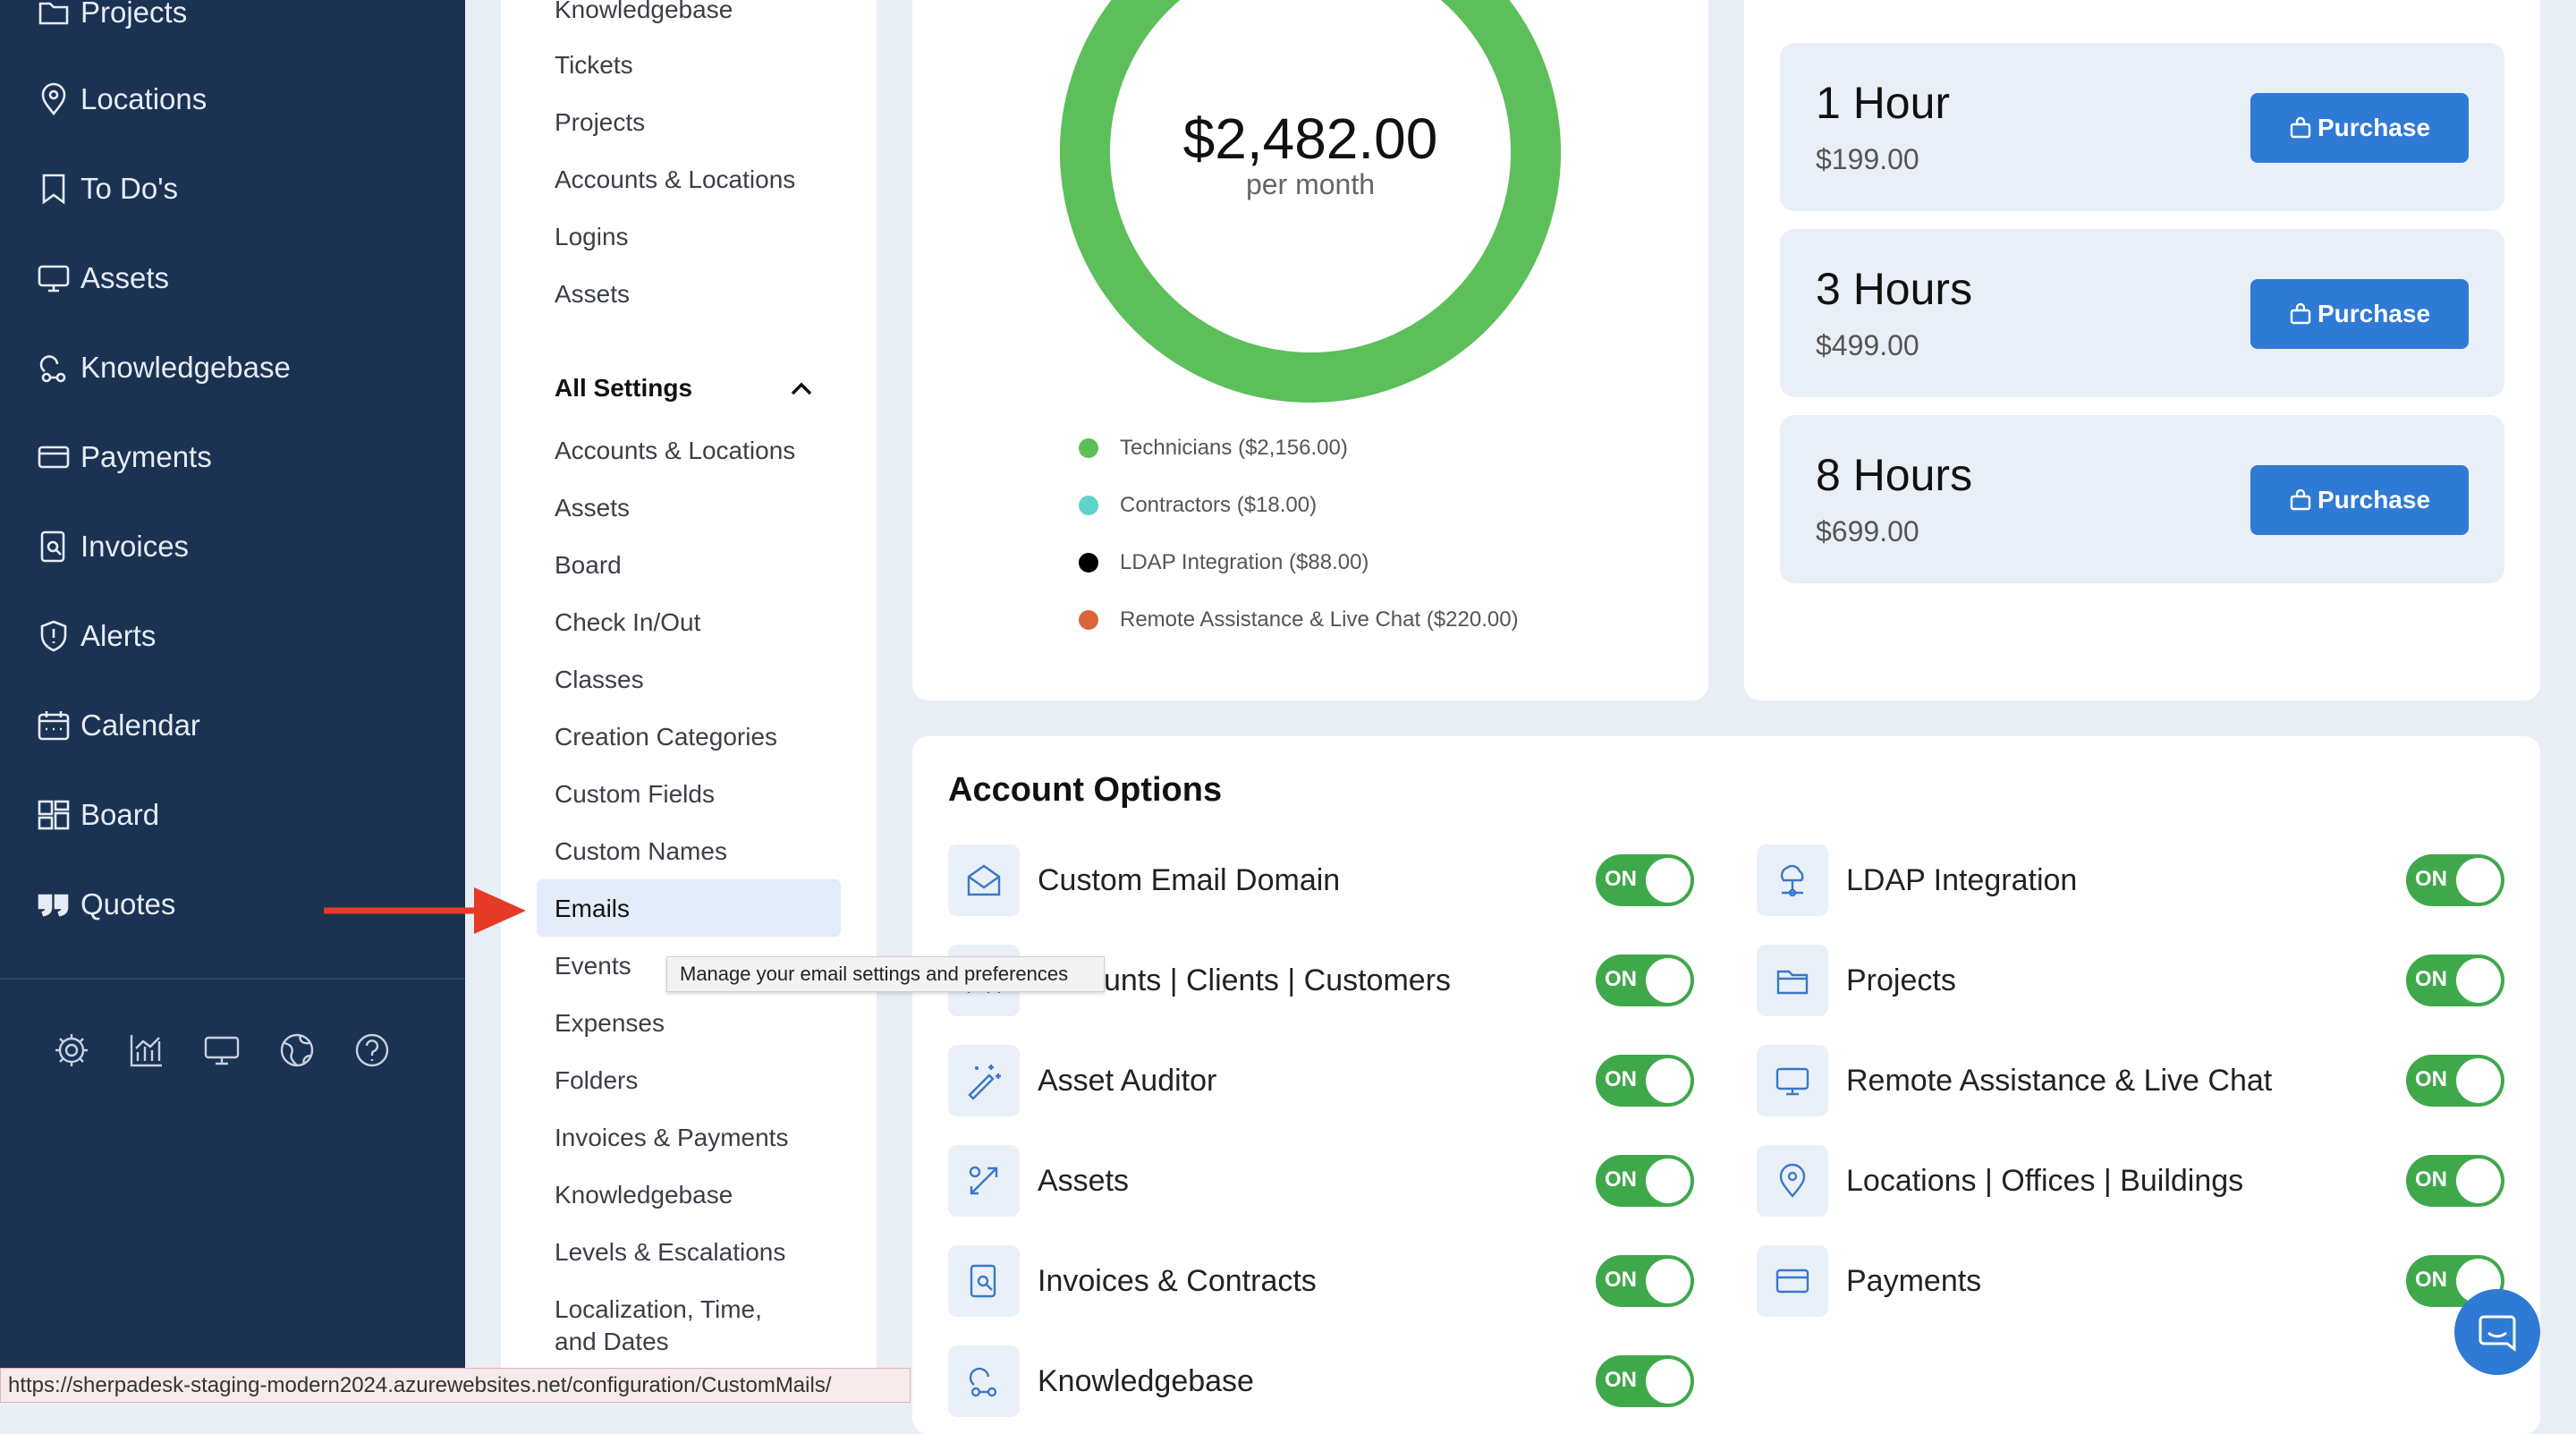  Describe the element at coordinates (1645, 1381) in the screenshot. I see `toggle-knowledgebase: ON` at that location.